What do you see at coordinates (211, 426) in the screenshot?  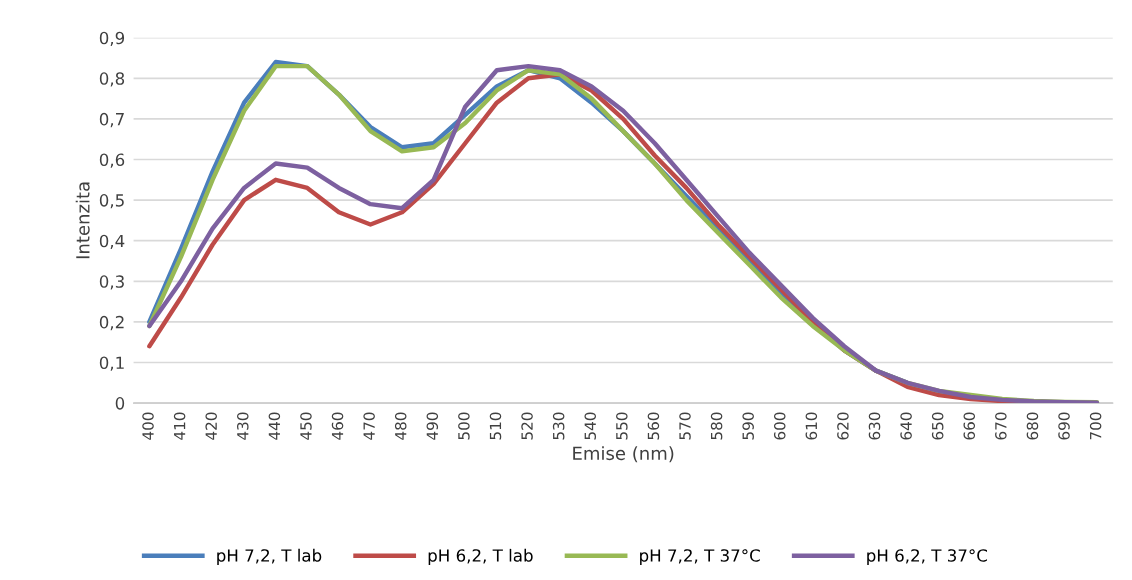 I see `x-tick-label: 420` at bounding box center [211, 426].